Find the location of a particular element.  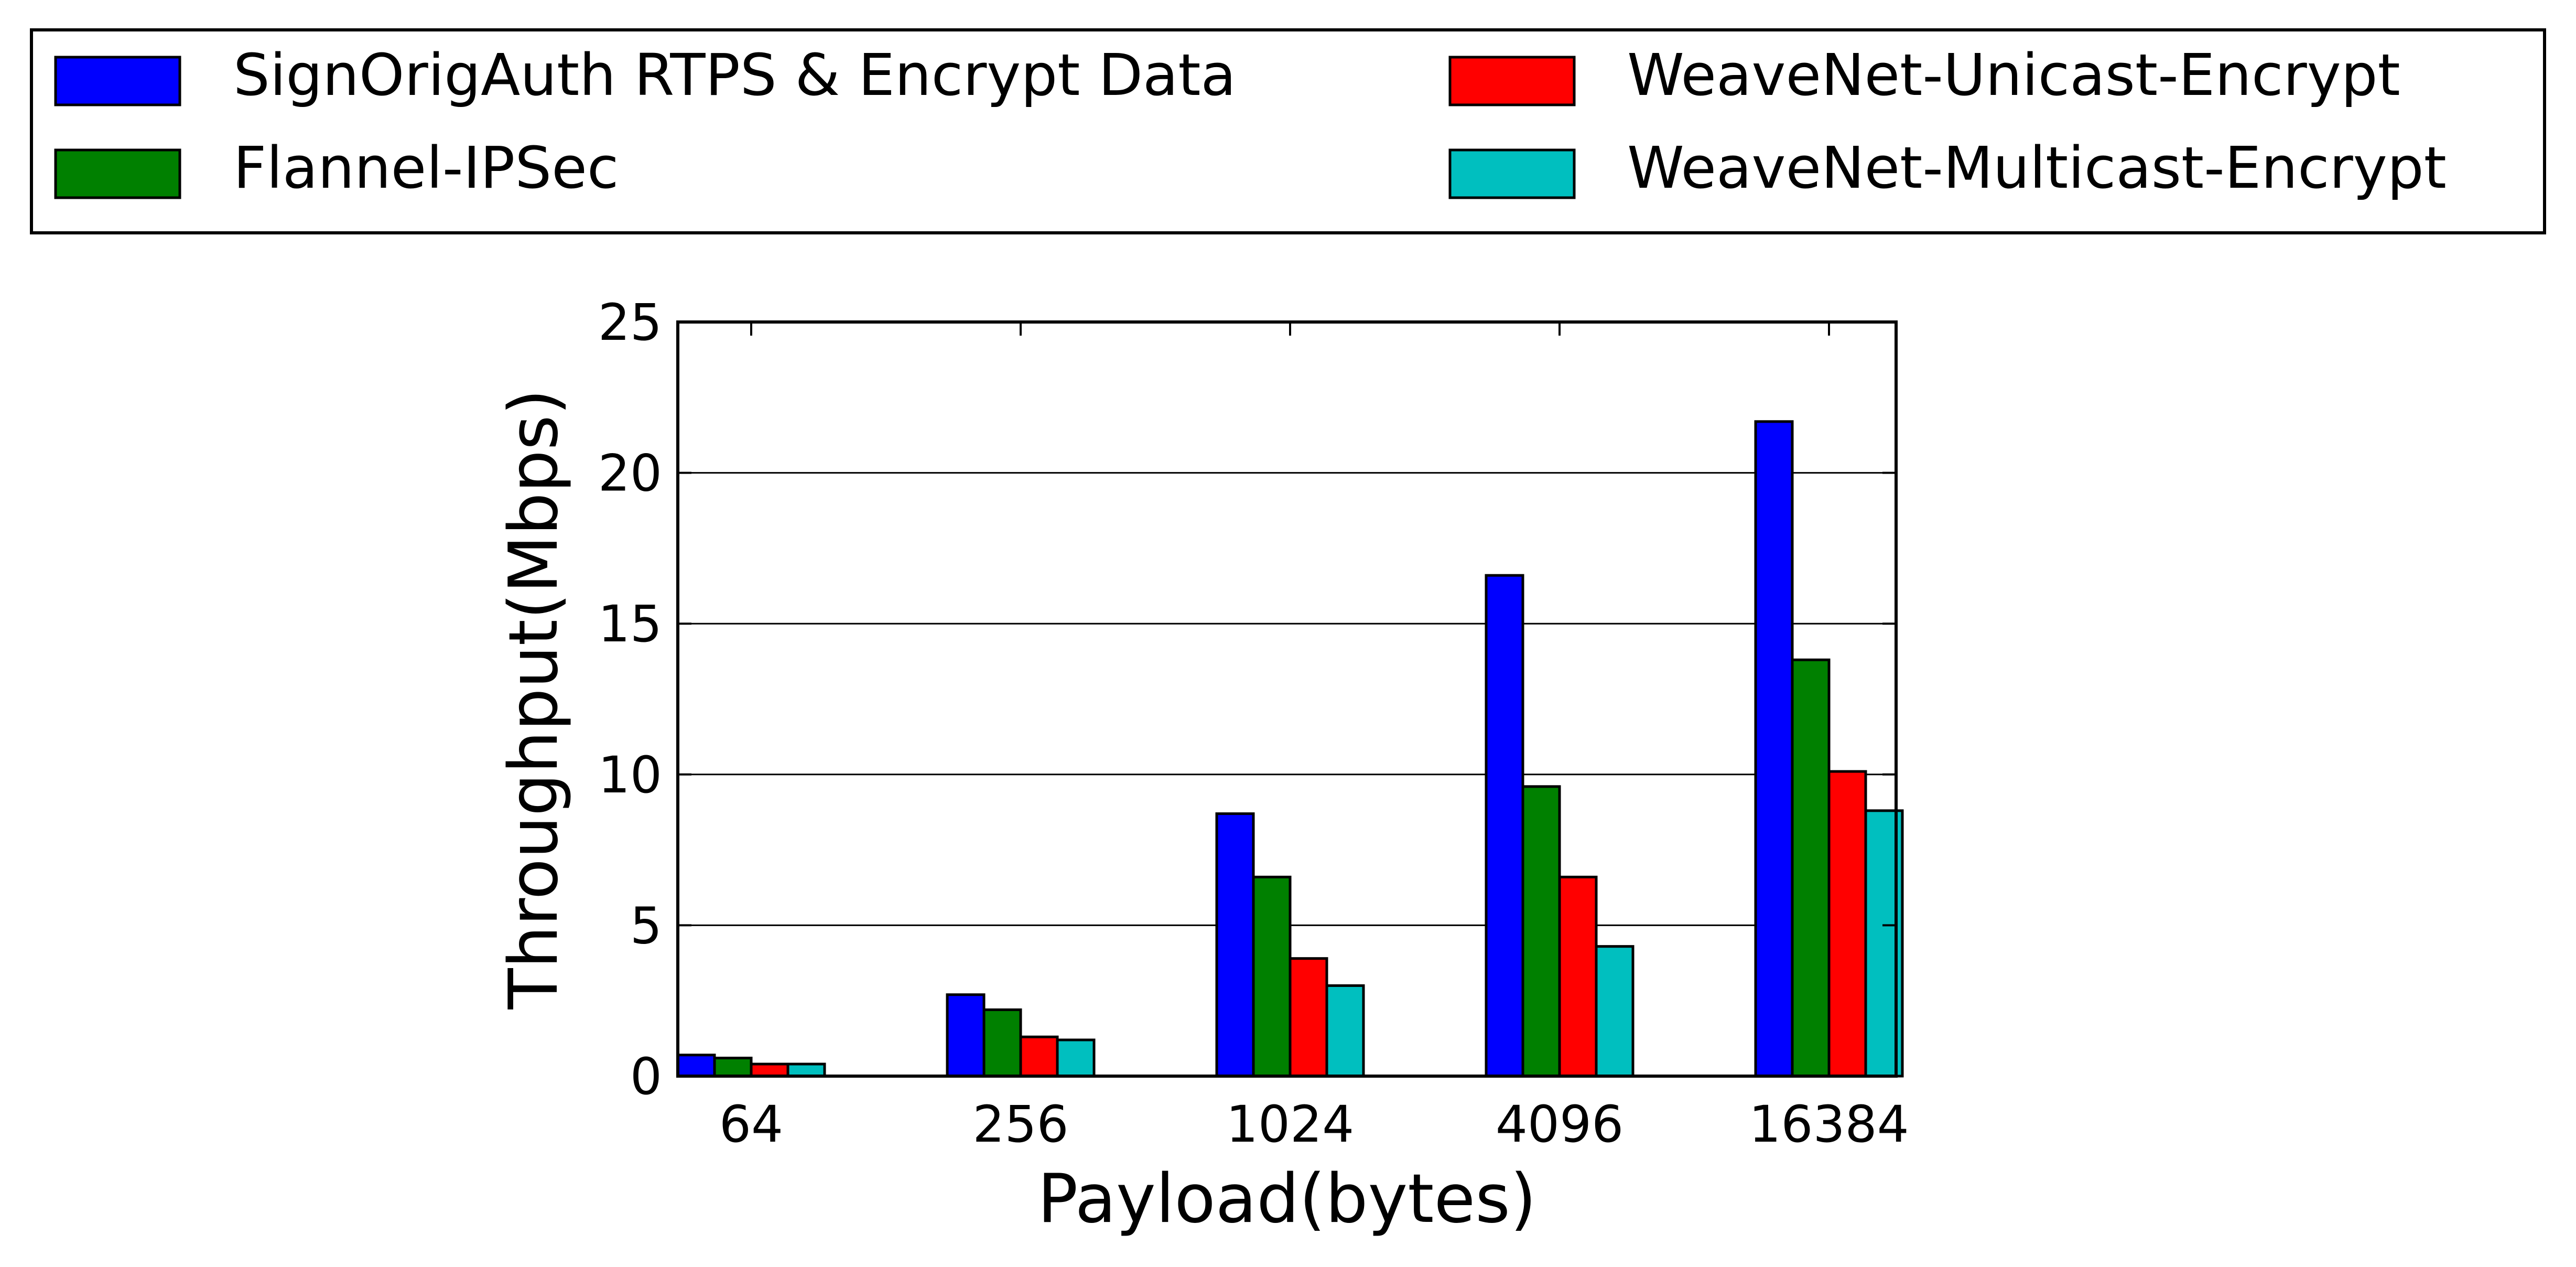

legend-label-series-4: WeaveNet-Multicast-Encrypt is located at coordinates (2037, 167).